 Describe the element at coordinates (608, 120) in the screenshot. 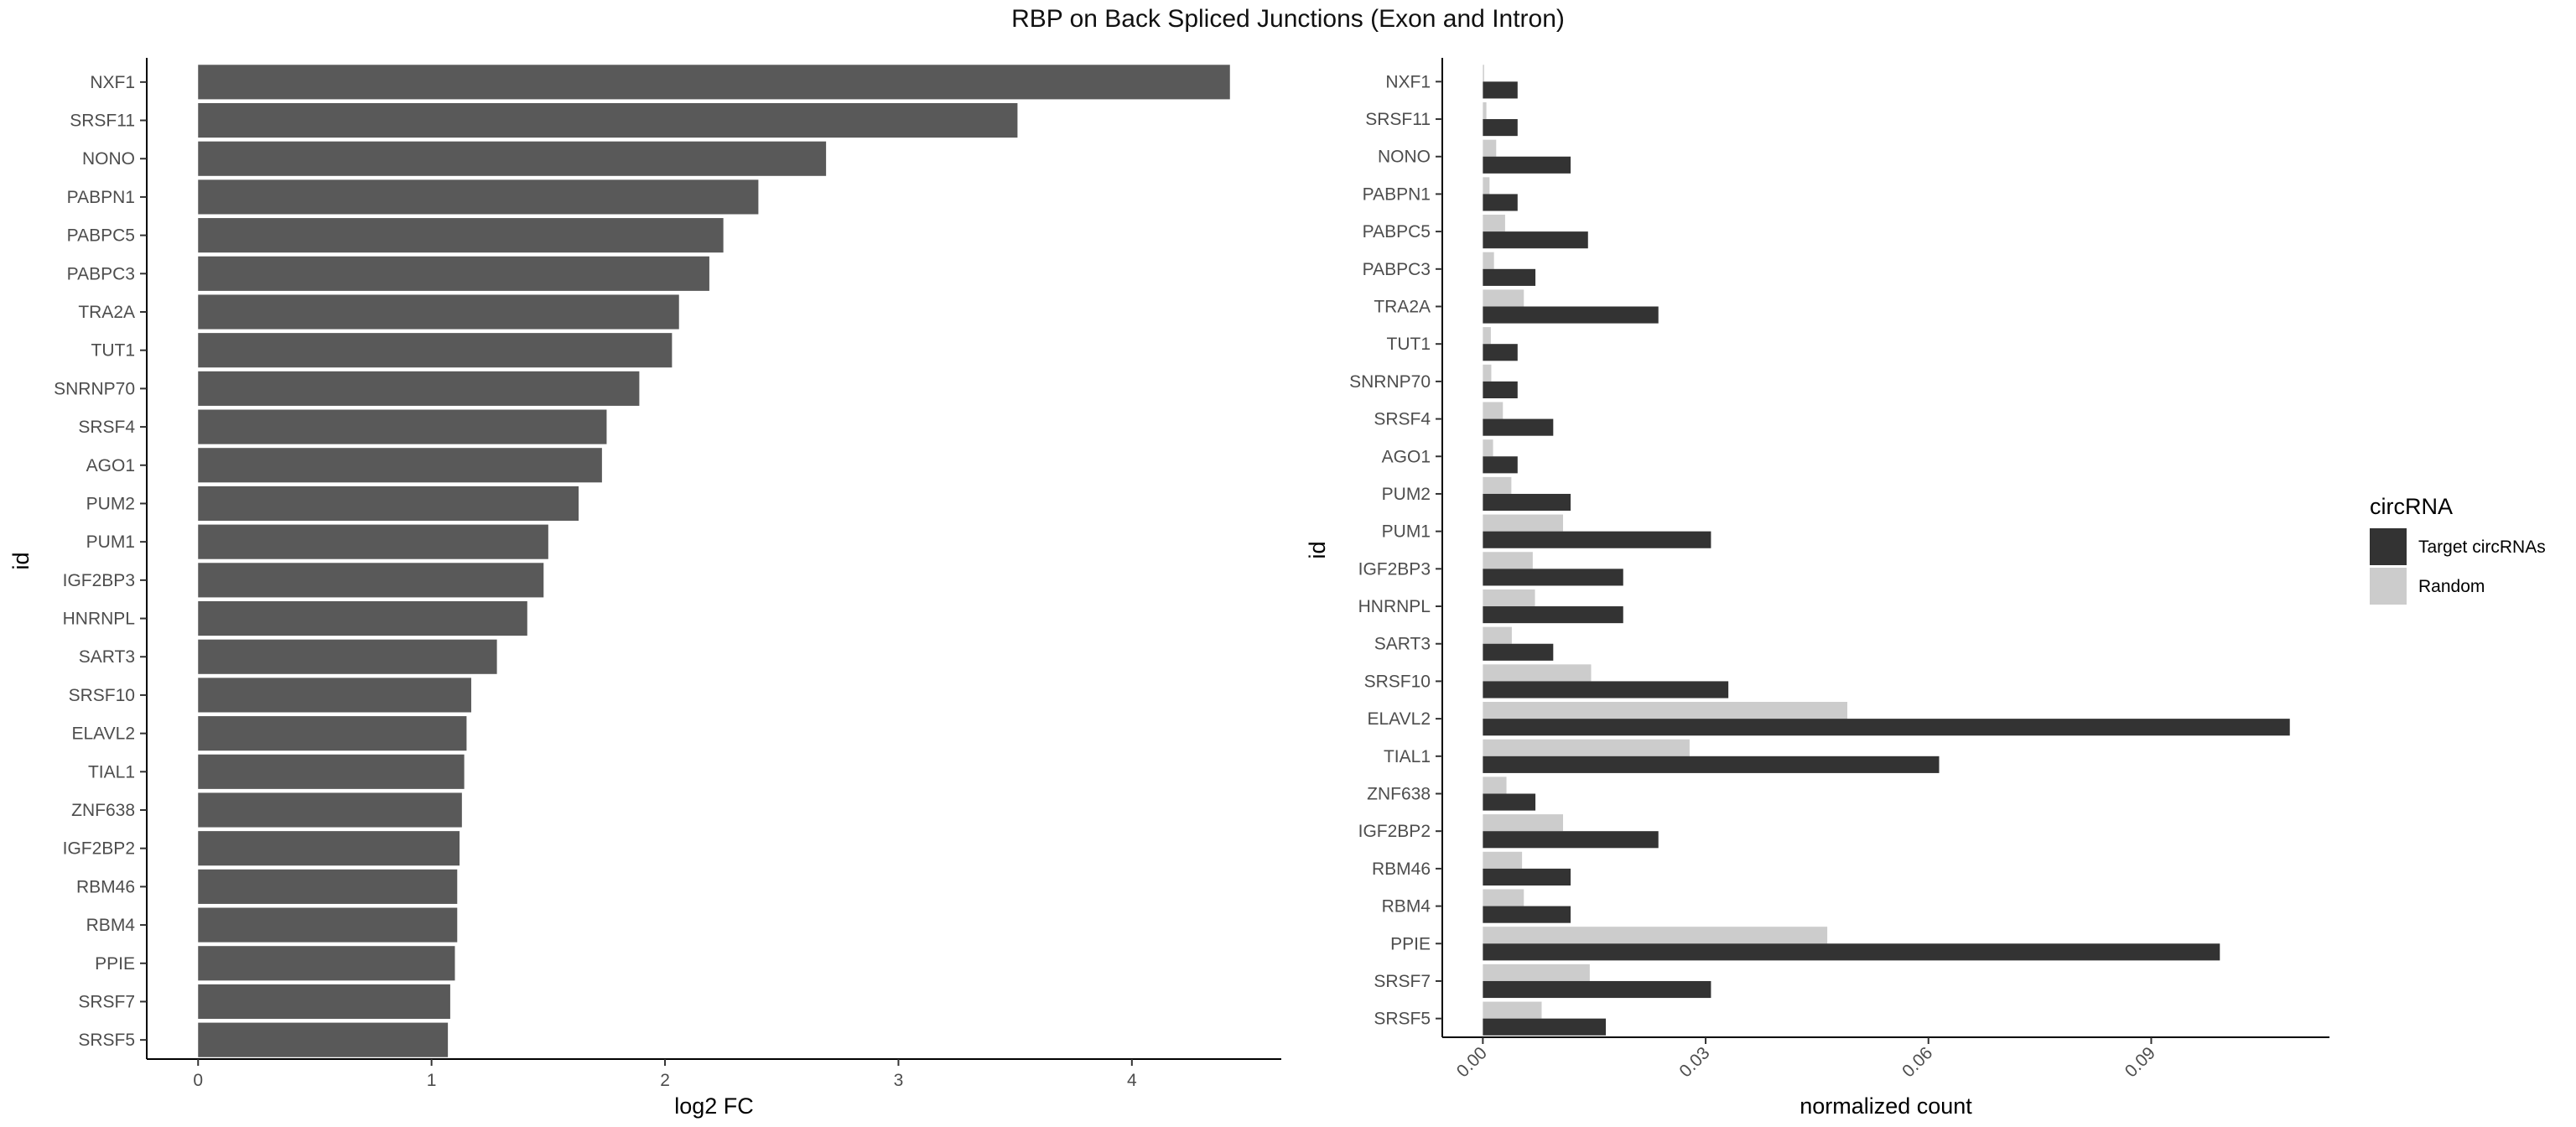

I see `bar-srsf11` at that location.